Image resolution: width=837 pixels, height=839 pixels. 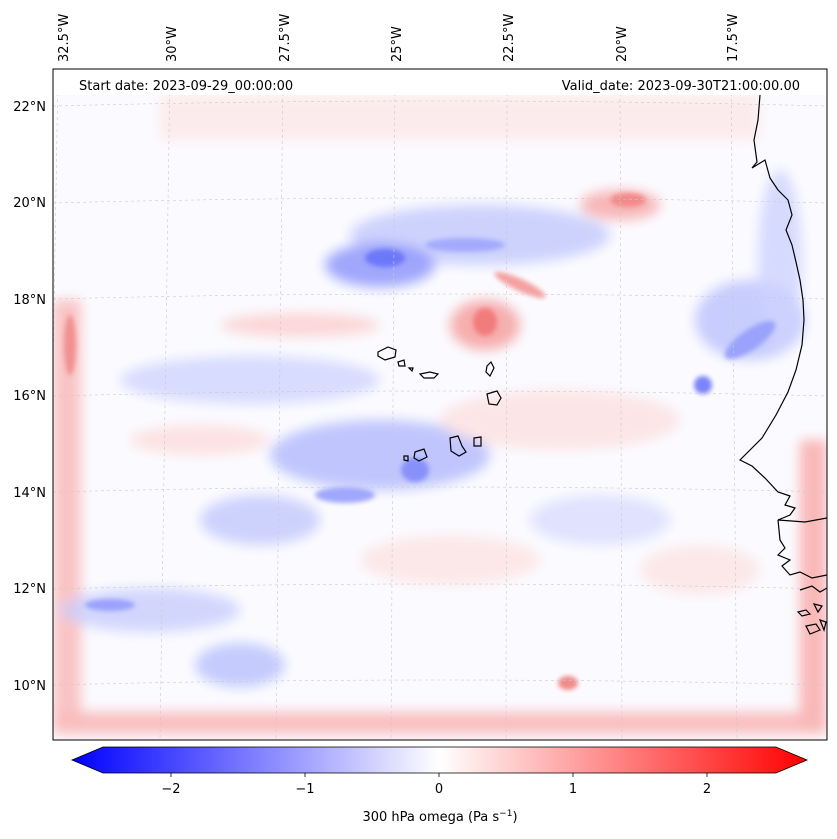 I want to click on positive-core-b, so click(x=628, y=200).